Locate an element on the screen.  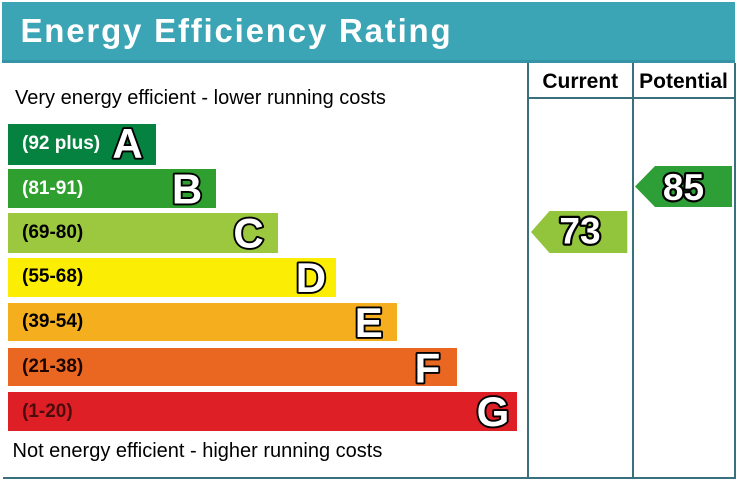
svg-text: F is located at coordinates (428, 367).